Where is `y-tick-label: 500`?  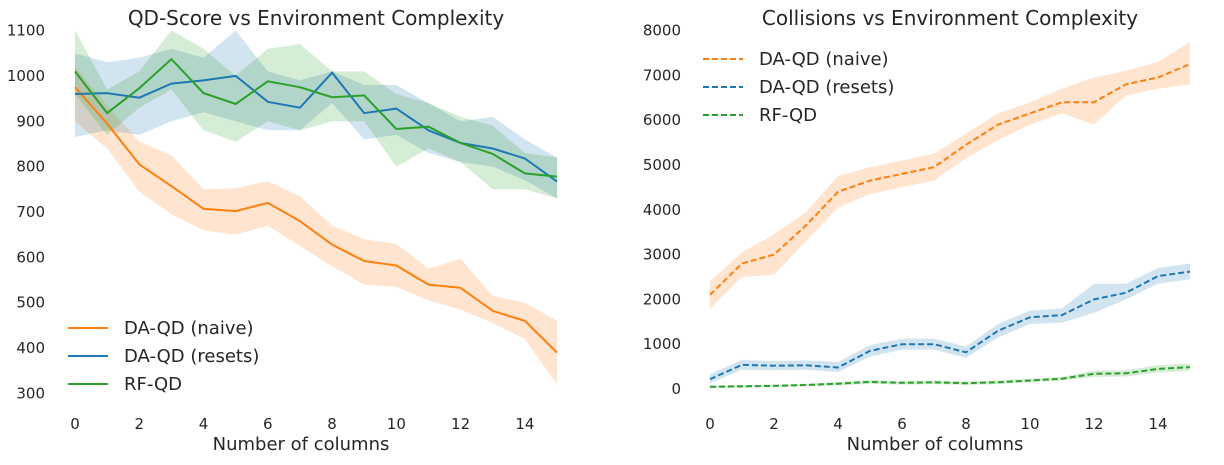 y-tick-label: 500 is located at coordinates (30, 303).